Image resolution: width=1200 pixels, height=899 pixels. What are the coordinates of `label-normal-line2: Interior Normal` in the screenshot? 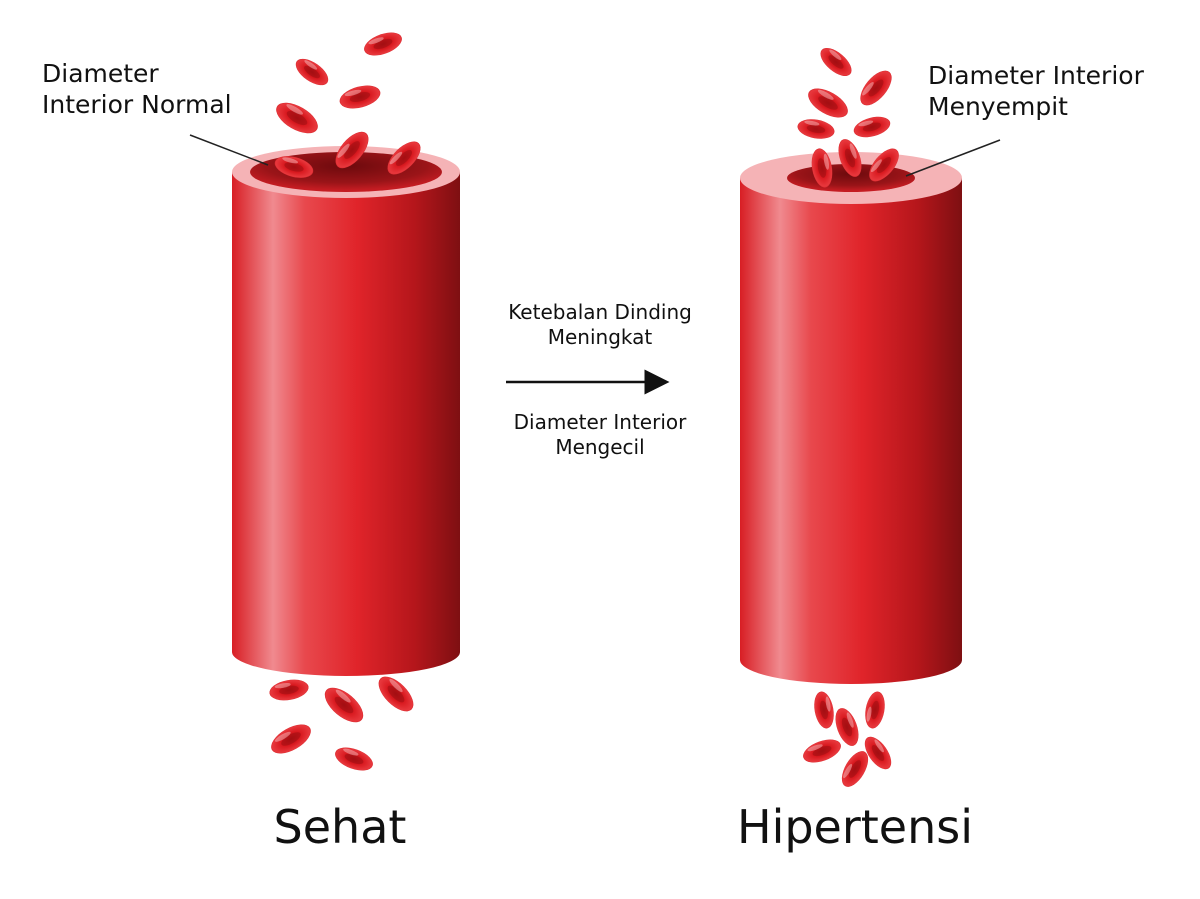 It's located at (137, 105).